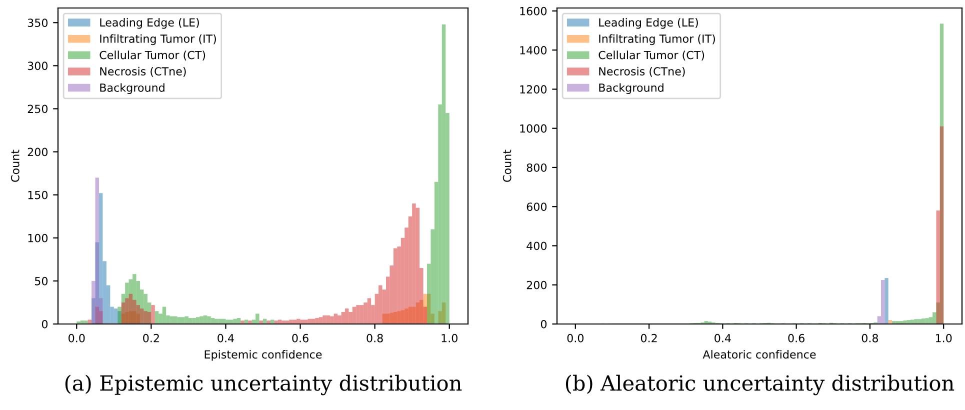 Image resolution: width=965 pixels, height=410 pixels. I want to click on y-tick-label: 350, so click(38, 23).